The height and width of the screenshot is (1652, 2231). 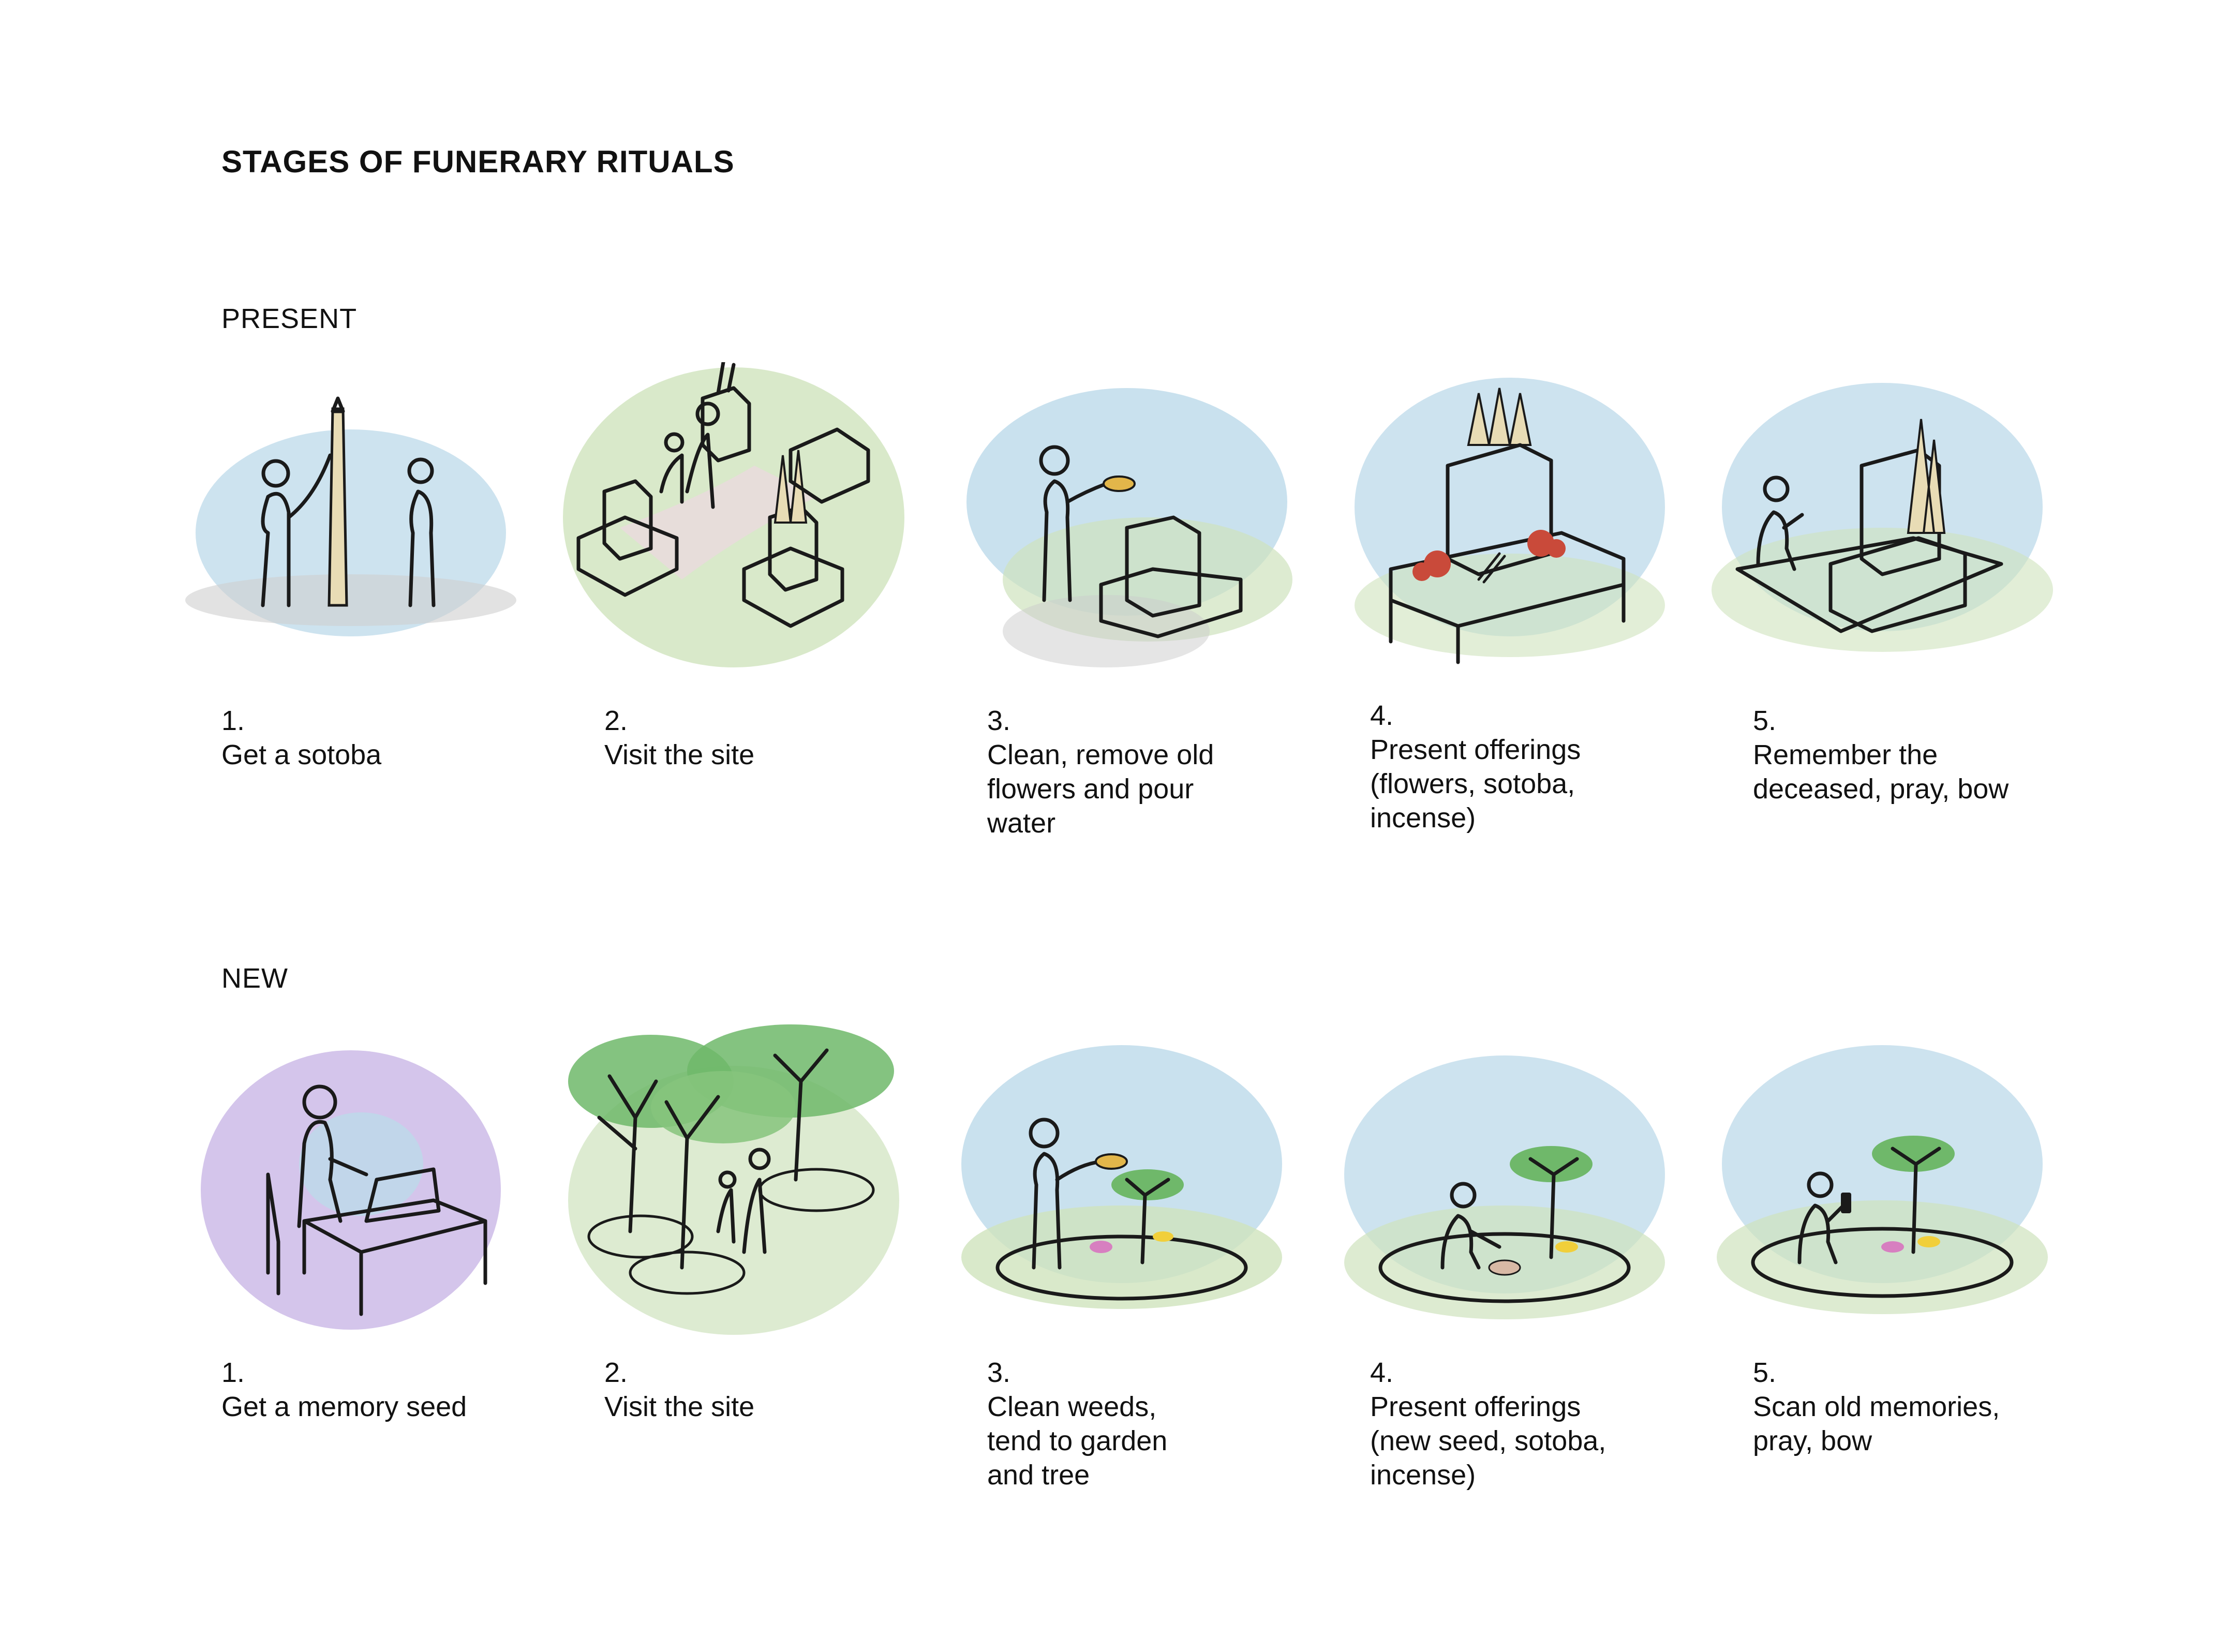 I want to click on stage-text: Clean weeds, tend to garden and tree, so click(x=1077, y=1441).